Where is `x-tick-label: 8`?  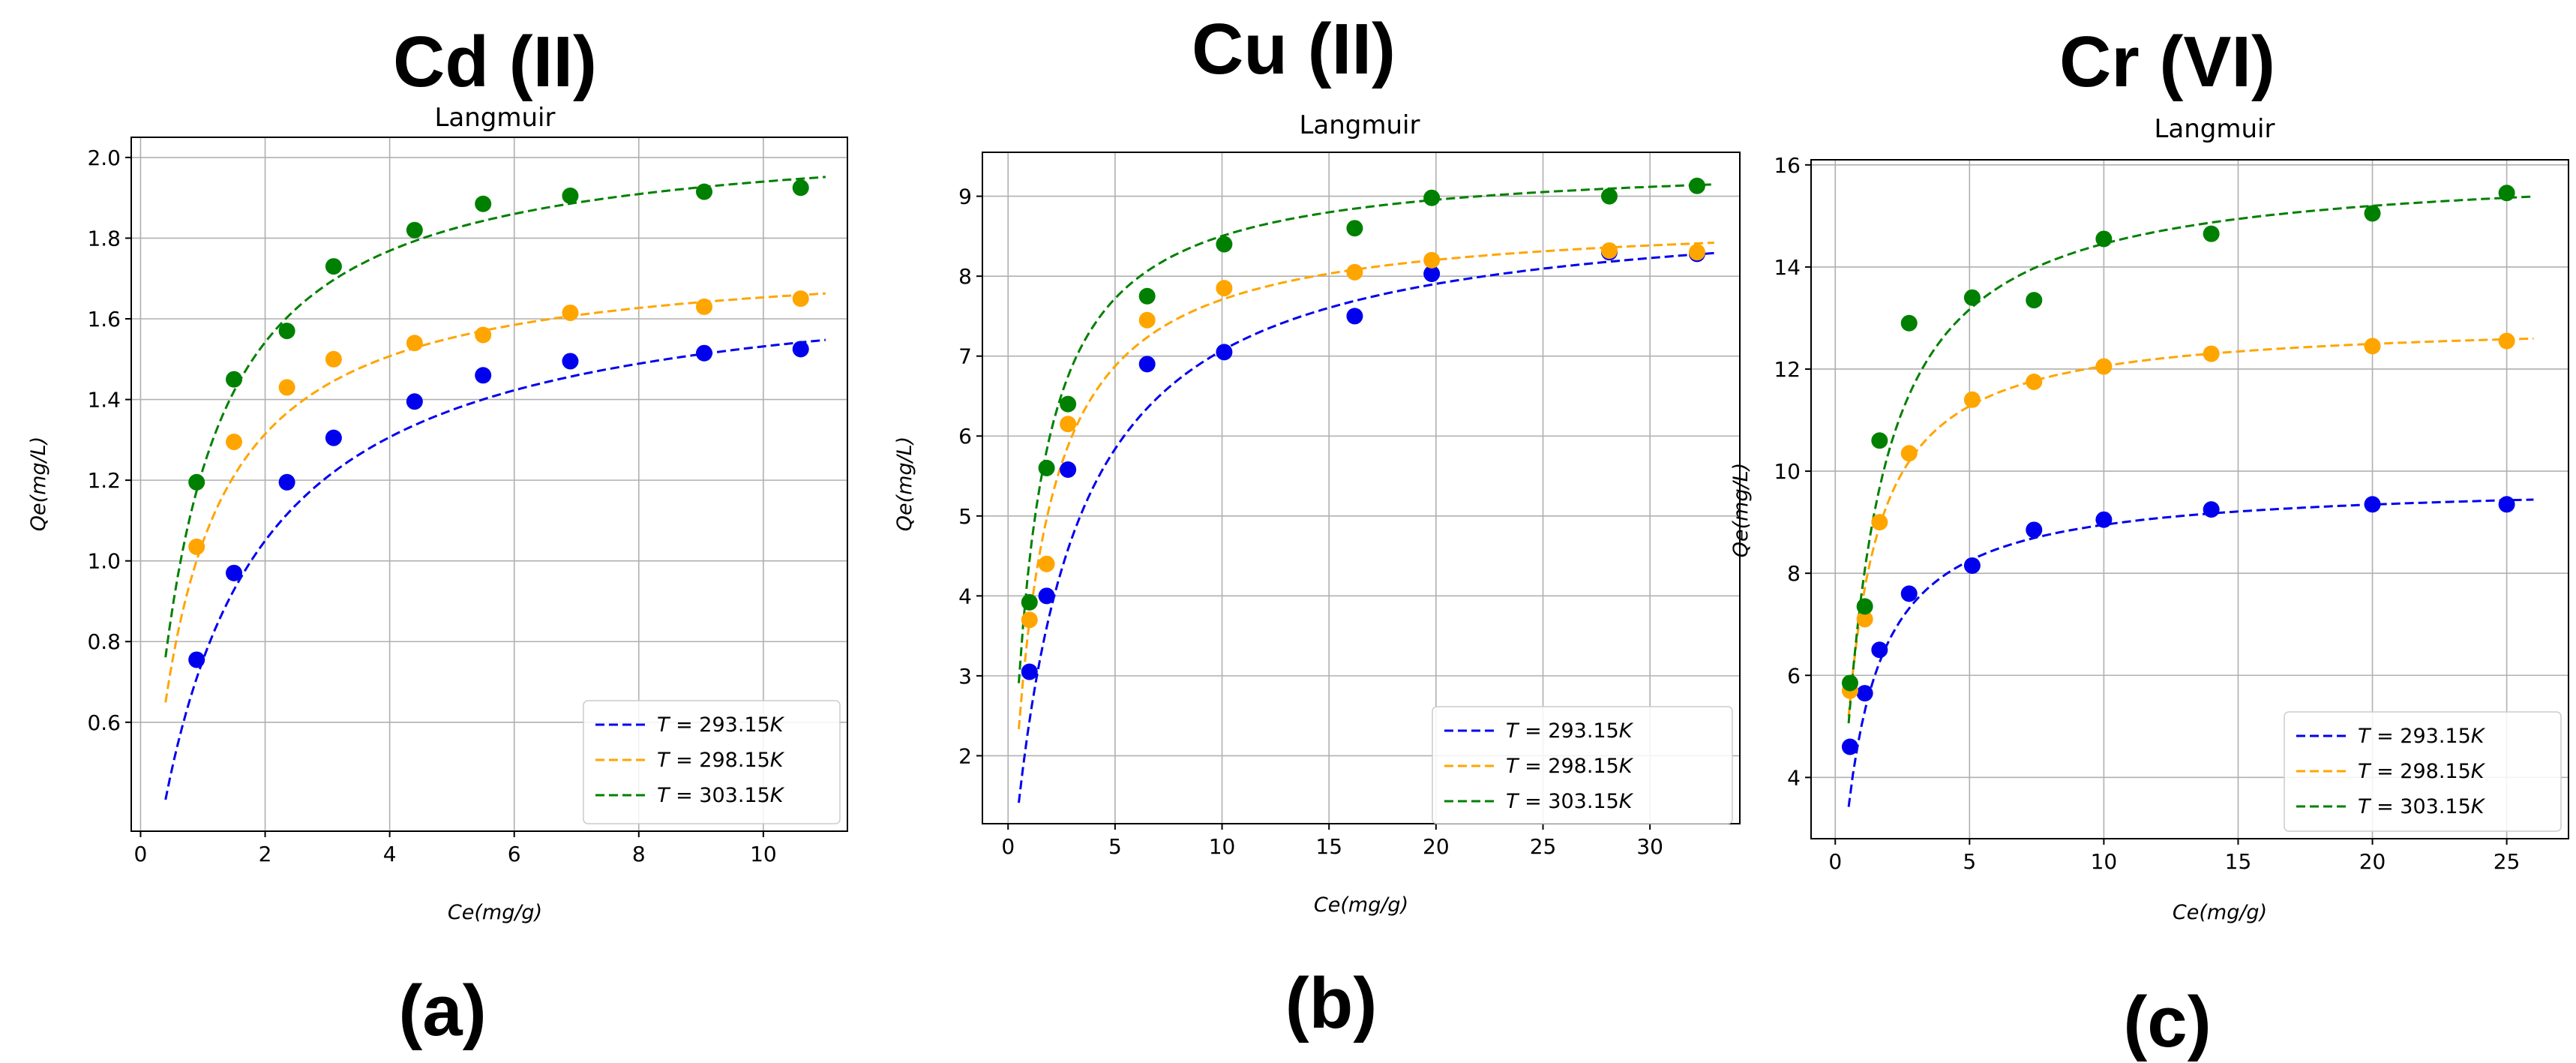 x-tick-label: 8 is located at coordinates (639, 854).